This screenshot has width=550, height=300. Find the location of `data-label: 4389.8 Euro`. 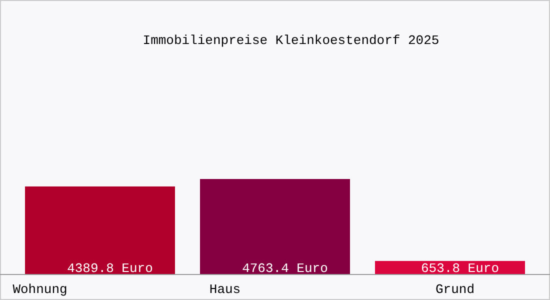

data-label: 4389.8 Euro is located at coordinates (110, 268).